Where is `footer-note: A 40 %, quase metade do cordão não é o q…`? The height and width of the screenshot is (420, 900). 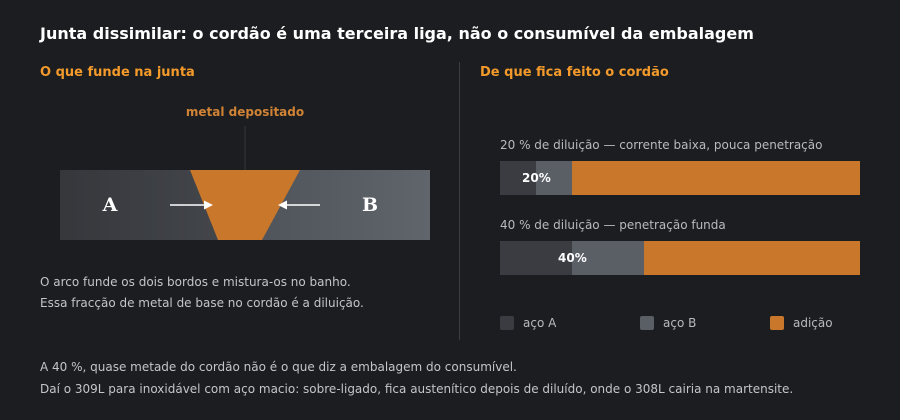 footer-note: A 40 %, quase metade do cordão não é o q… is located at coordinates (416, 378).